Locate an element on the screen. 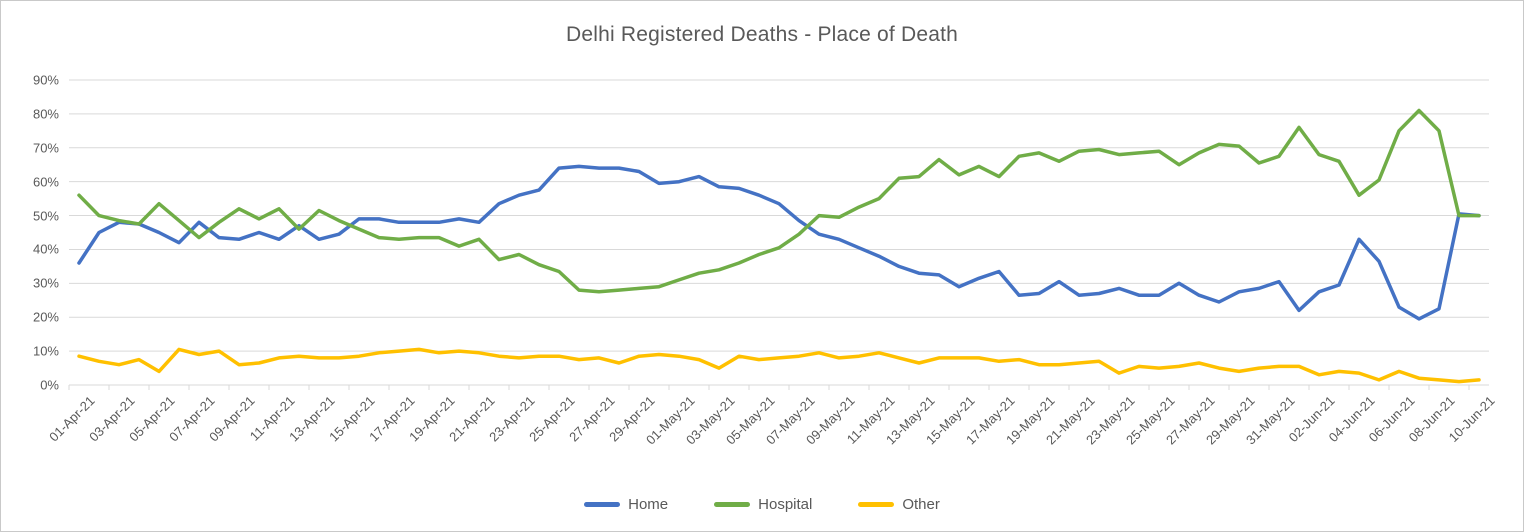 The height and width of the screenshot is (532, 1524). y-axis-tick-label: 50% is located at coordinates (45, 216).